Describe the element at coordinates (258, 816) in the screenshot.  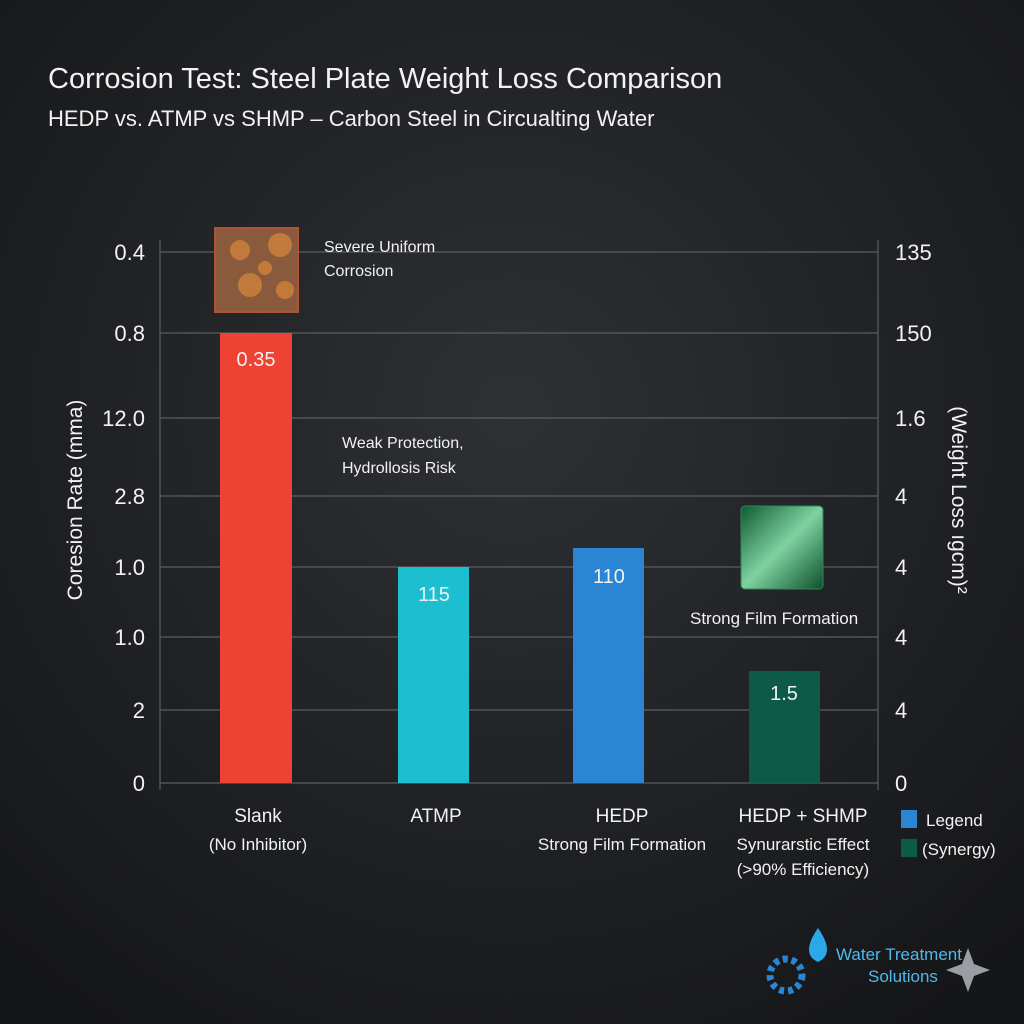
I see `category-label: Slank` at that location.